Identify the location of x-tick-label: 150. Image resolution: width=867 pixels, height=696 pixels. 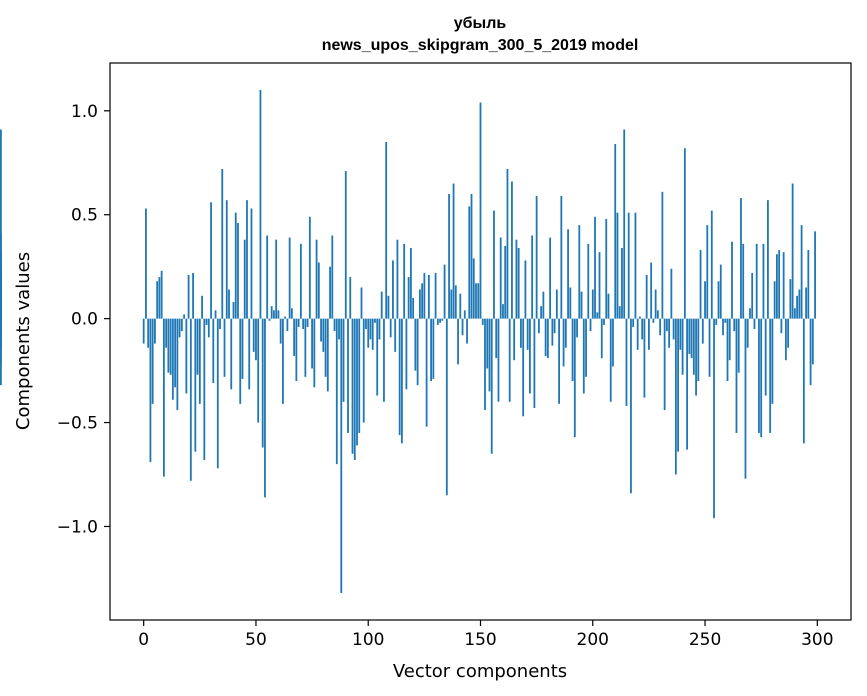
(480, 640).